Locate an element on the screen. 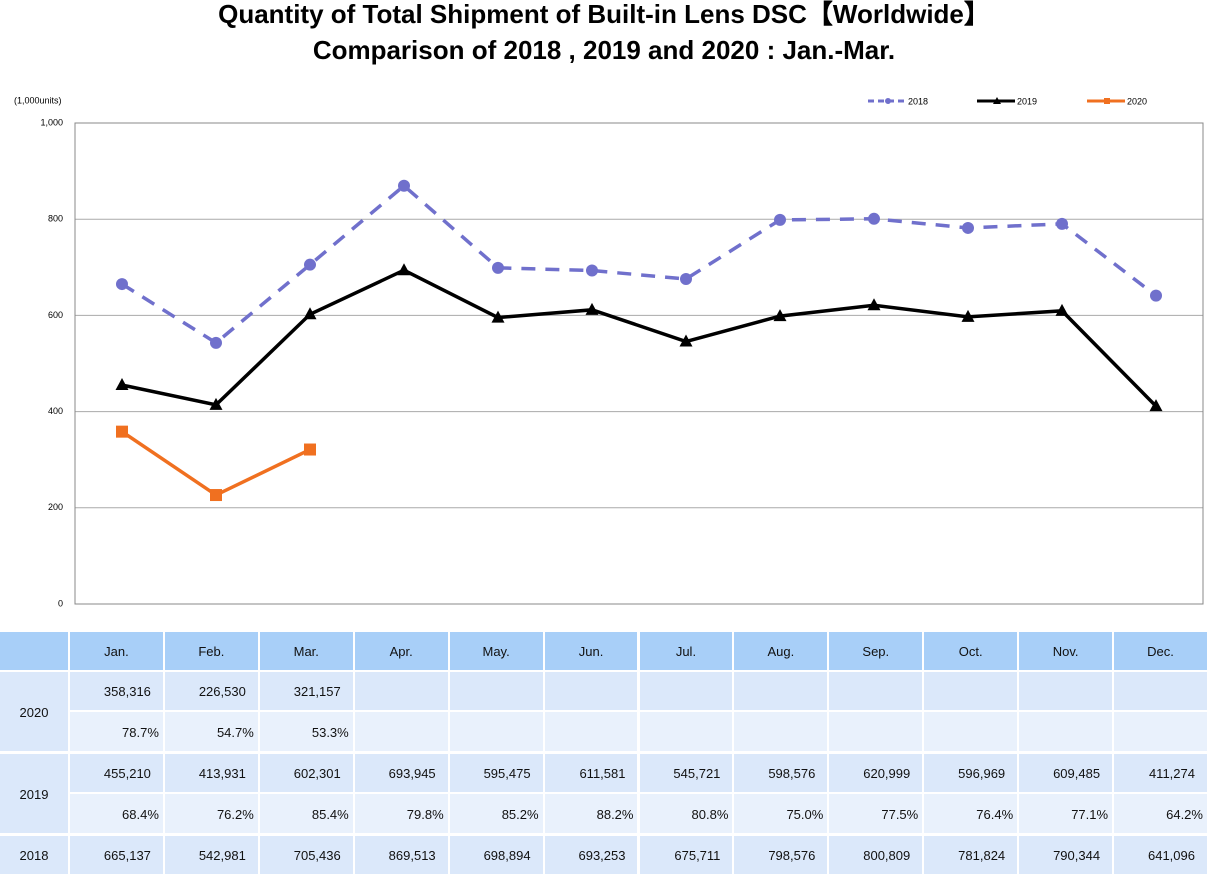 The width and height of the screenshot is (1209, 874). value-cell: 609,485 is located at coordinates (1067, 774).